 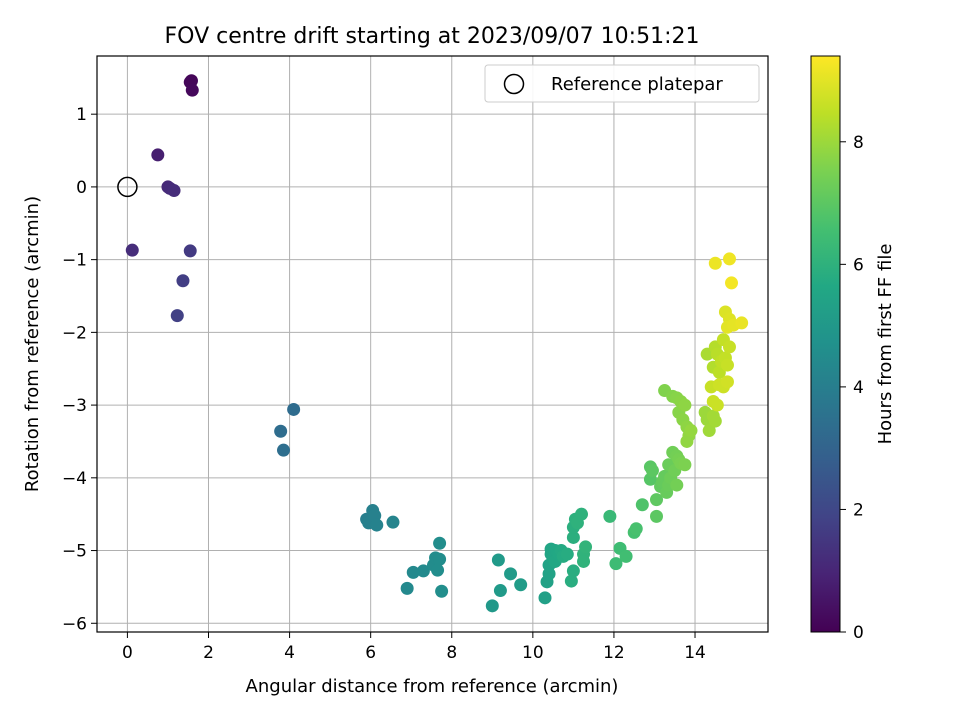 I want to click on y-tick-label: −2, so click(x=74, y=333).